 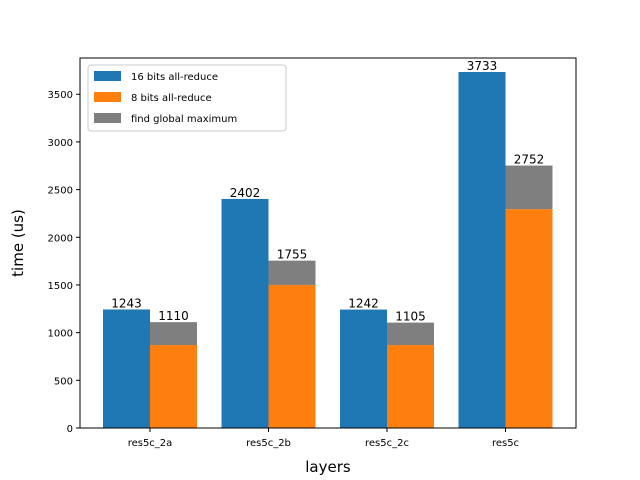 I want to click on x-tick-label: res5c_2b, so click(x=268, y=443).